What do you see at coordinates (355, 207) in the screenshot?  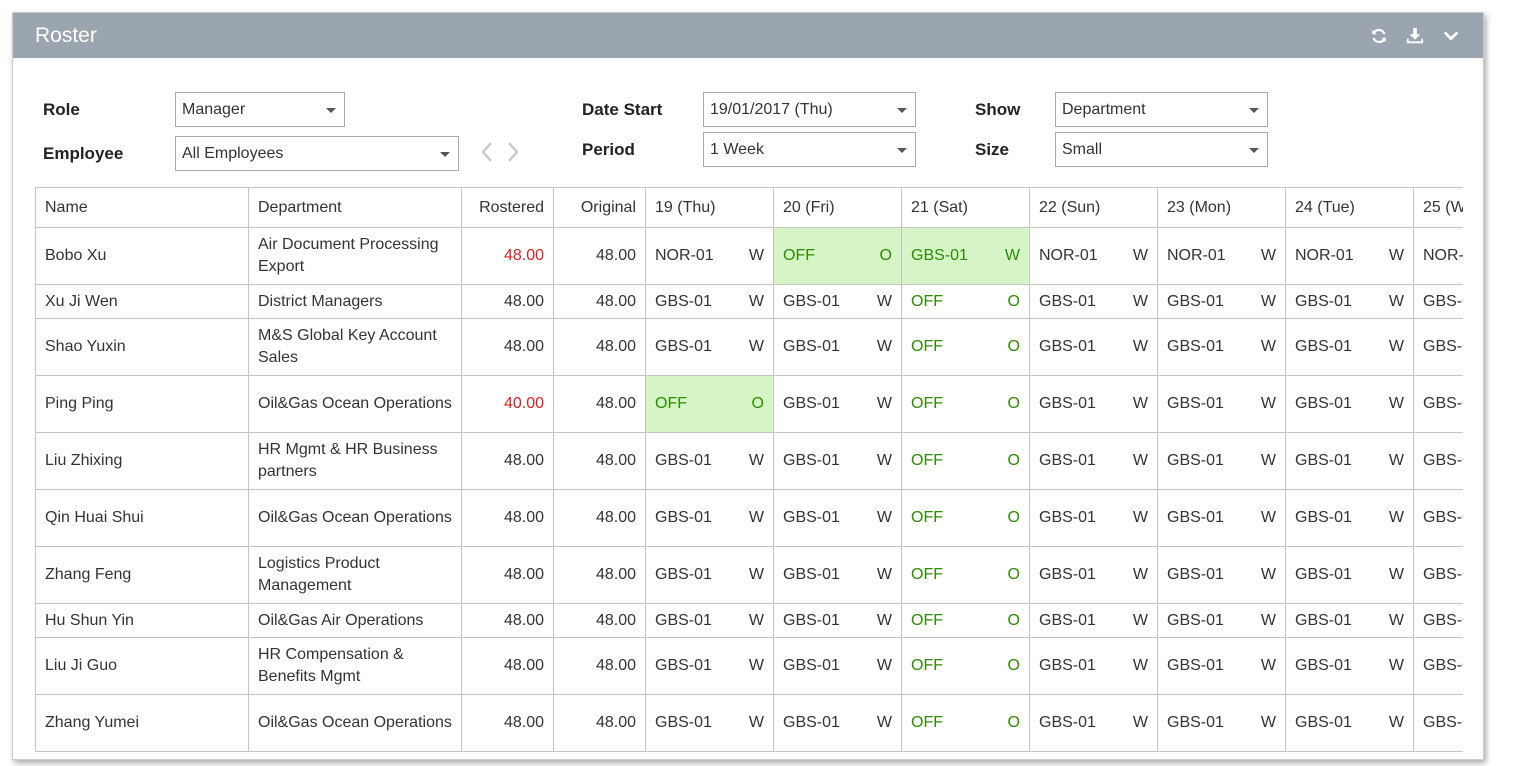 I see `col-header-department: Department` at bounding box center [355, 207].